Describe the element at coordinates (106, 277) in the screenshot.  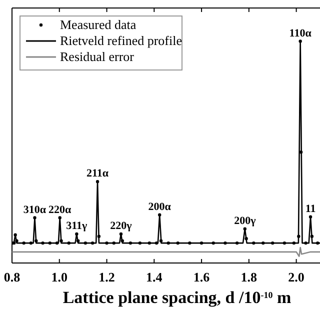
I see `x-tick-label: 1.2` at that location.